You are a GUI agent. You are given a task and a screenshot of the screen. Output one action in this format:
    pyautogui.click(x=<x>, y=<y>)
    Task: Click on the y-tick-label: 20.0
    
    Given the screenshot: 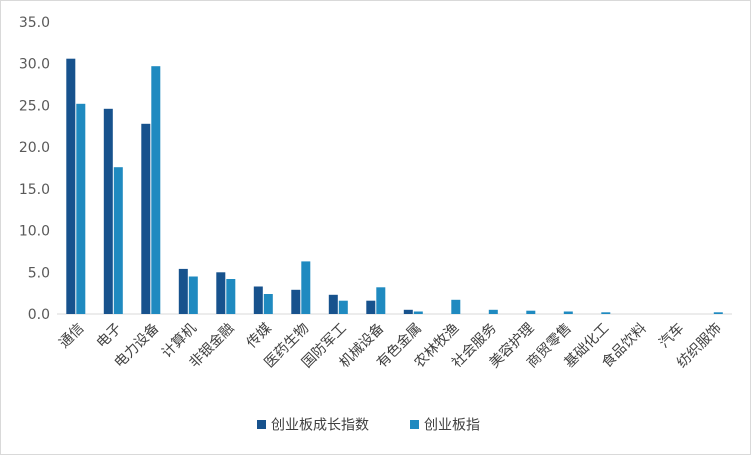 What is the action you would take?
    pyautogui.click(x=34, y=148)
    